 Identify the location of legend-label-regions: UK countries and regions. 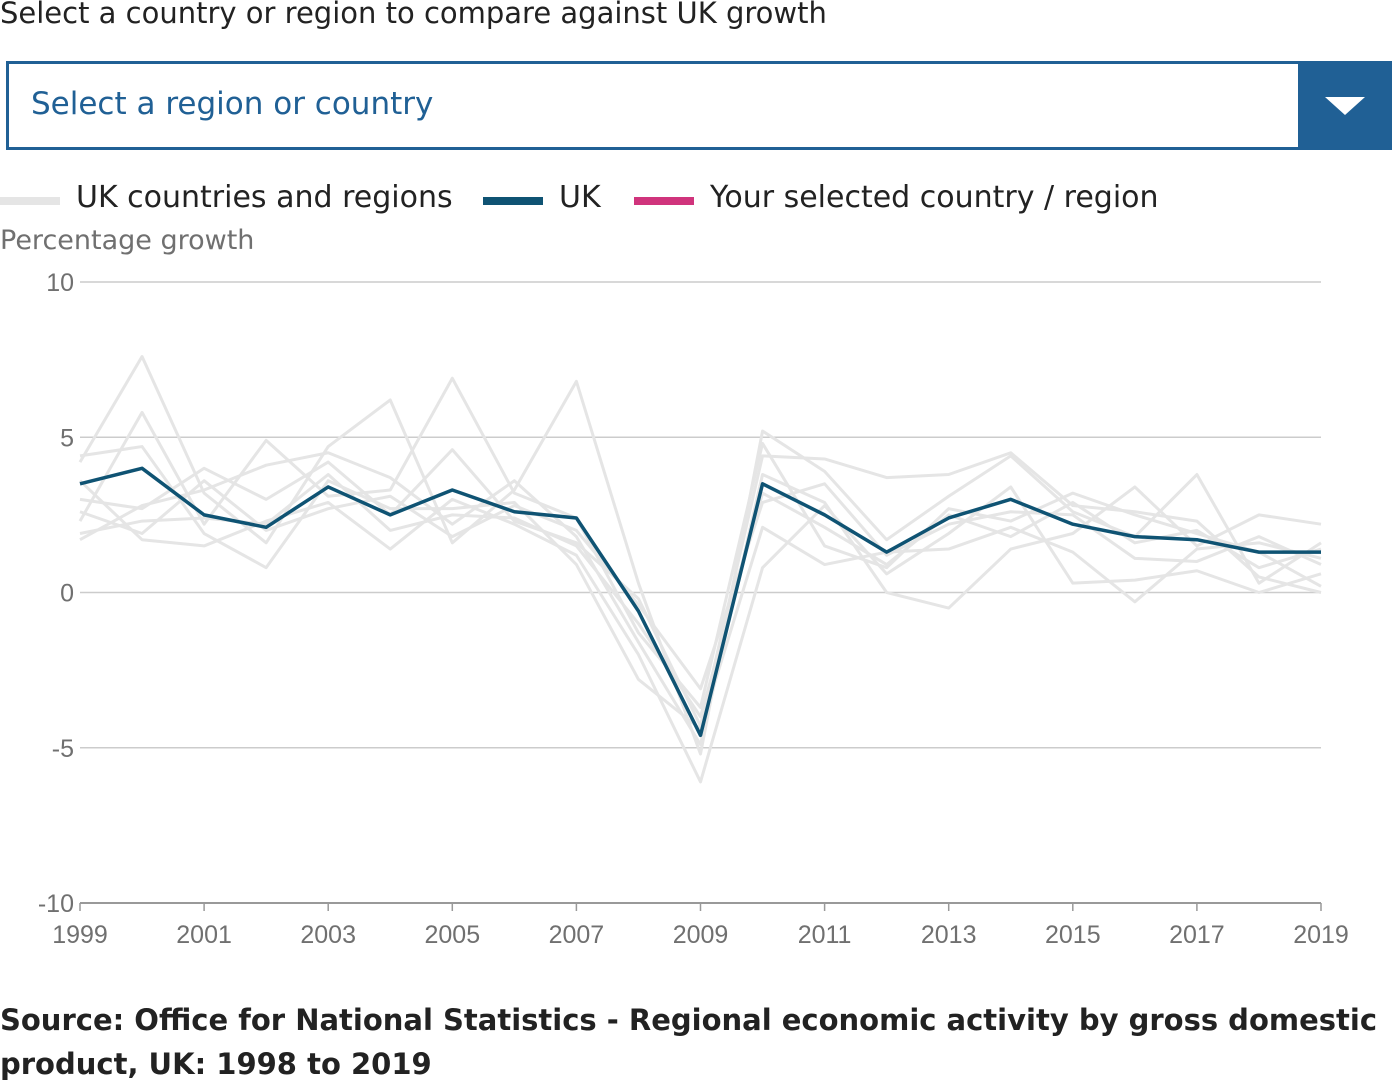
(264, 197).